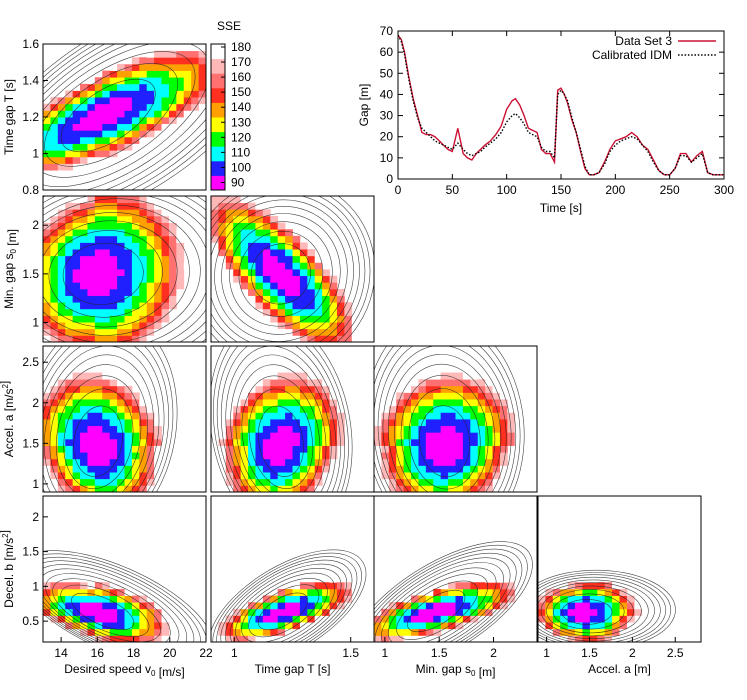 Image resolution: width=747 pixels, height=700 pixels. What do you see at coordinates (35, 517) in the screenshot?
I see `y-tick-label: 2` at bounding box center [35, 517].